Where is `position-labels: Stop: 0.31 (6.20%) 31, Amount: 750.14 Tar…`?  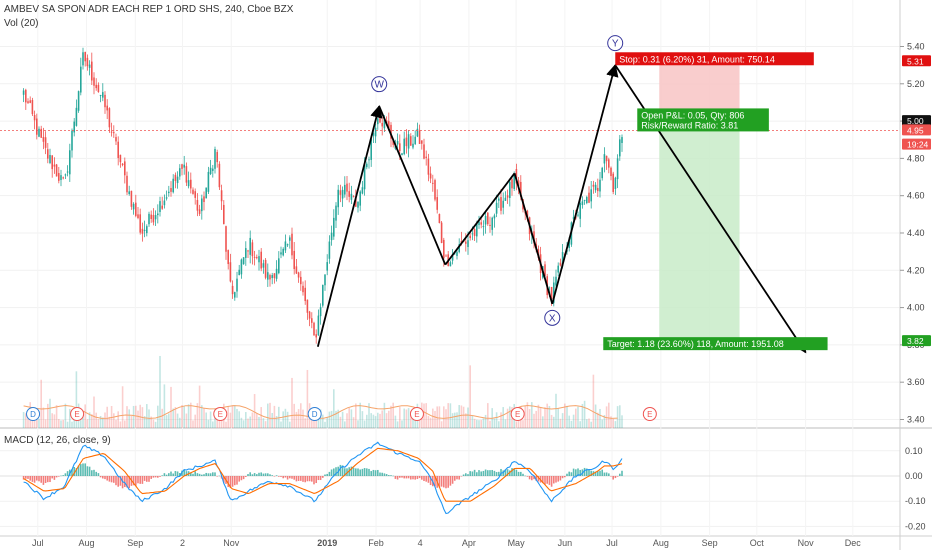 position-labels: Stop: 0.31 (6.20%) 31, Amount: 750.14 Tar… is located at coordinates (715, 201).